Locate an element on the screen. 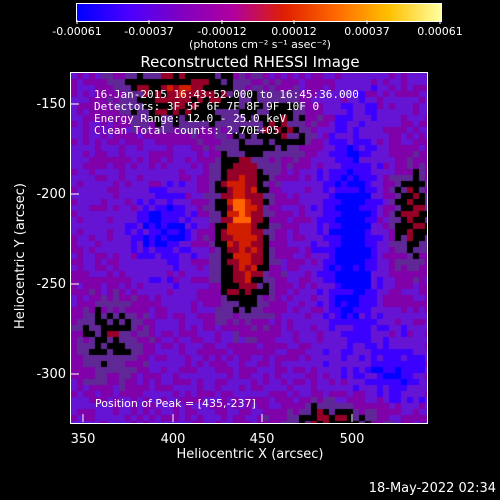  x-tick-label: 500 is located at coordinates (352, 439).